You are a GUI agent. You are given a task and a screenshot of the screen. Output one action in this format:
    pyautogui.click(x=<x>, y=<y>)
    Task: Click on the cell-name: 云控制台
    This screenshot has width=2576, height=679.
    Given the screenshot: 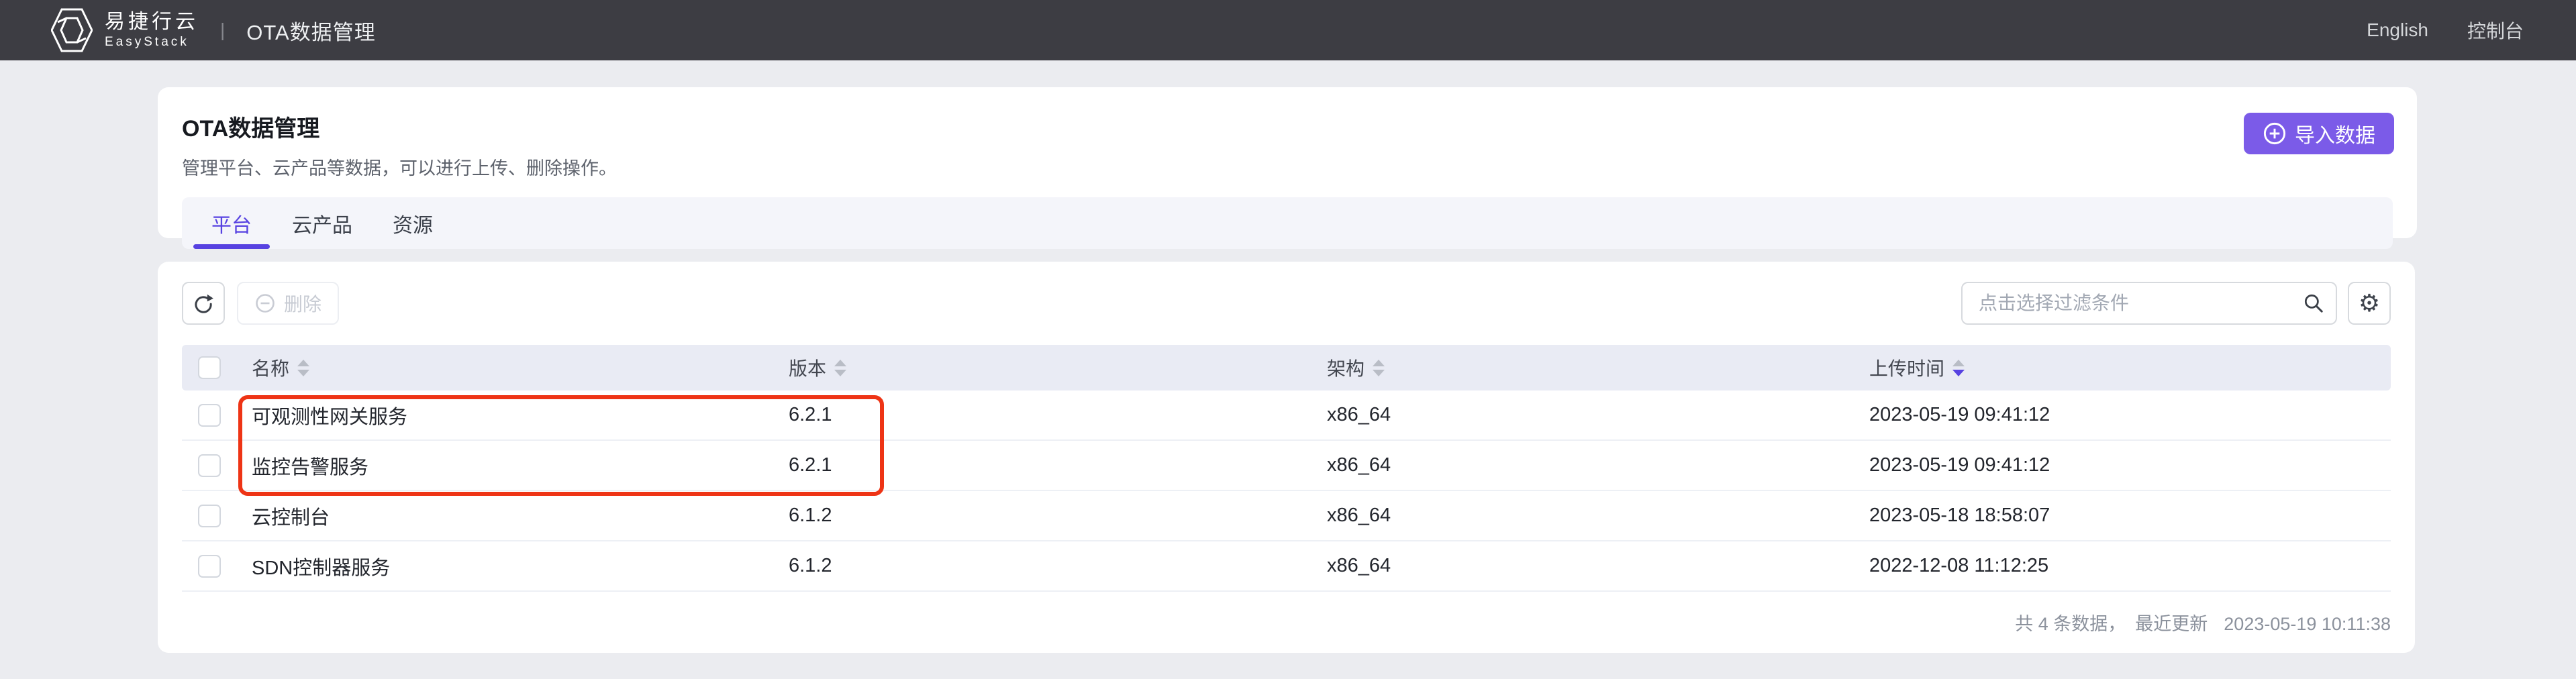 What is the action you would take?
    pyautogui.click(x=291, y=518)
    